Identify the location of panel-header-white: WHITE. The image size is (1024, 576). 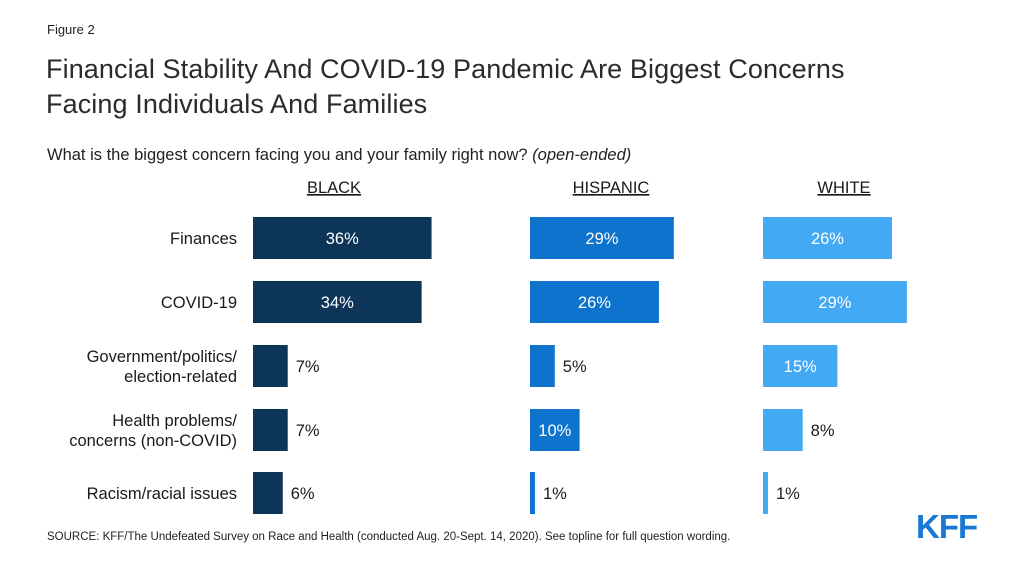
(843, 188).